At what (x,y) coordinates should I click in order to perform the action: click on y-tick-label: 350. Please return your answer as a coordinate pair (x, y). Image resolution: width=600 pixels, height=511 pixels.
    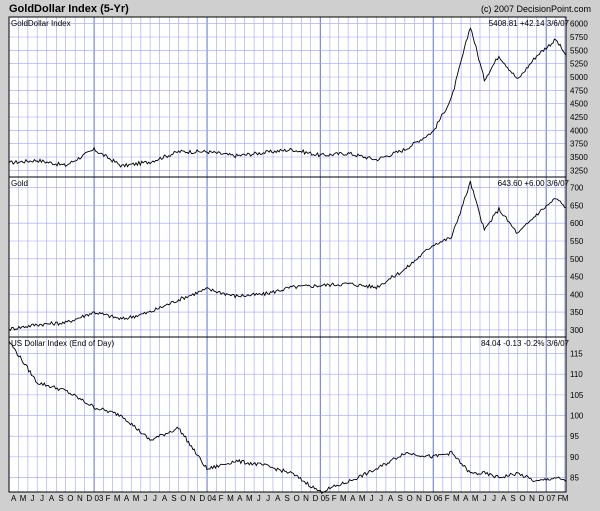
    Looking at the image, I should click on (577, 312).